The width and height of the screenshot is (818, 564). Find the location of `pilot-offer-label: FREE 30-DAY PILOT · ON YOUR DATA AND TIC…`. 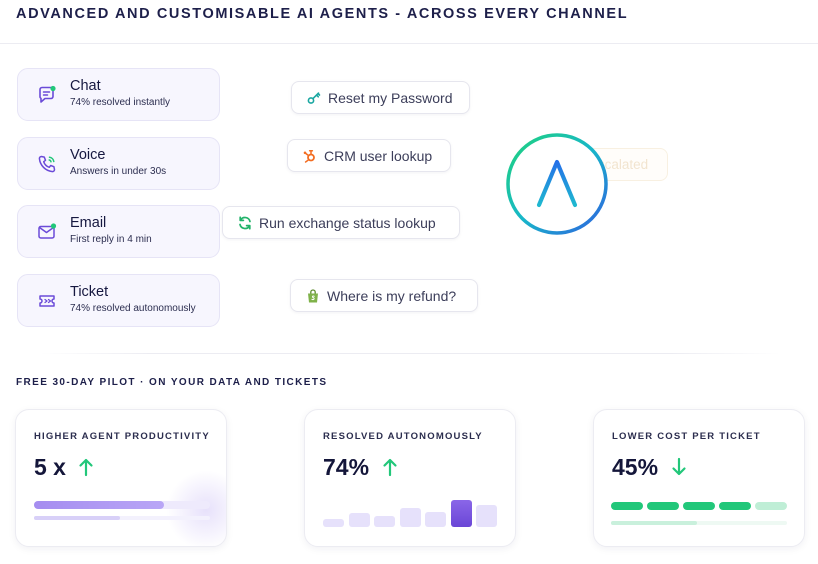

pilot-offer-label: FREE 30-DAY PILOT · ON YOUR DATA AND TIC… is located at coordinates (172, 382).